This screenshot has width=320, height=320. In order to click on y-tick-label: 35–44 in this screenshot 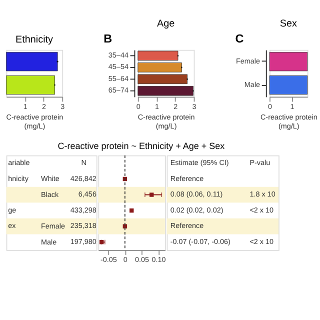, I will do `click(118, 55)`.